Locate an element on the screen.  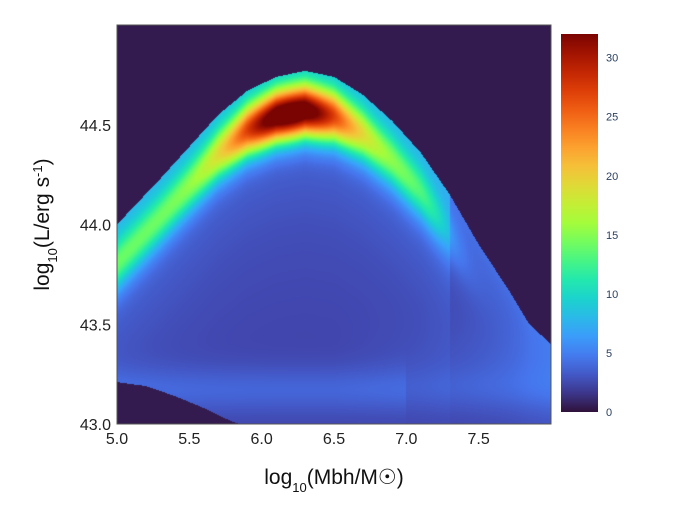
y-tick-label: 43.0 is located at coordinates (95, 425).